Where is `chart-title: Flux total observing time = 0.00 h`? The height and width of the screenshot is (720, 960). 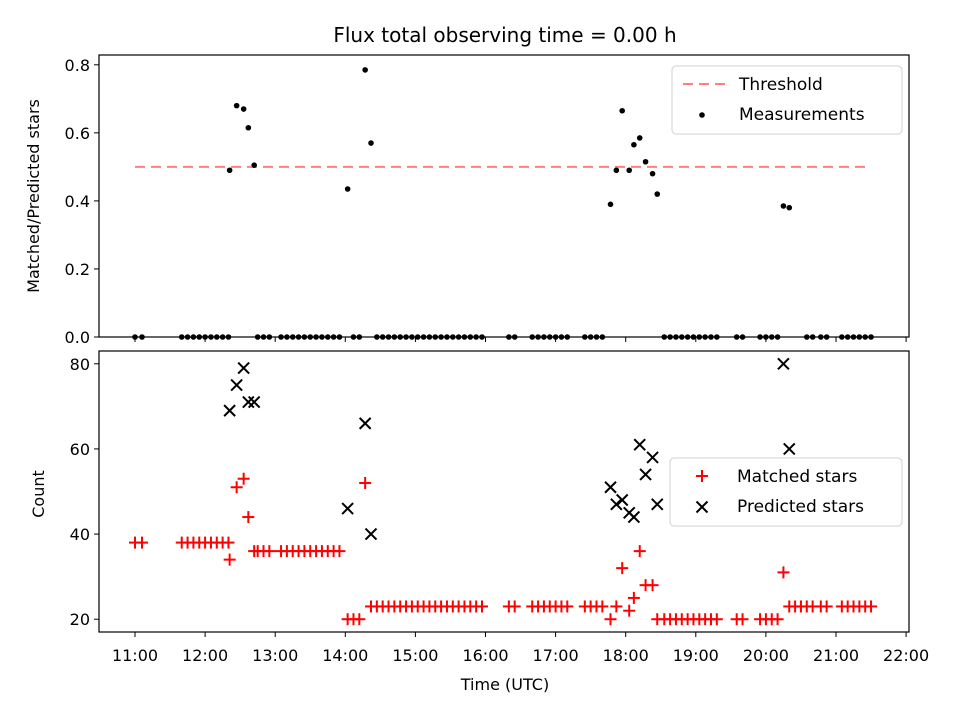
chart-title: Flux total observing time = 0.00 h is located at coordinates (504, 35).